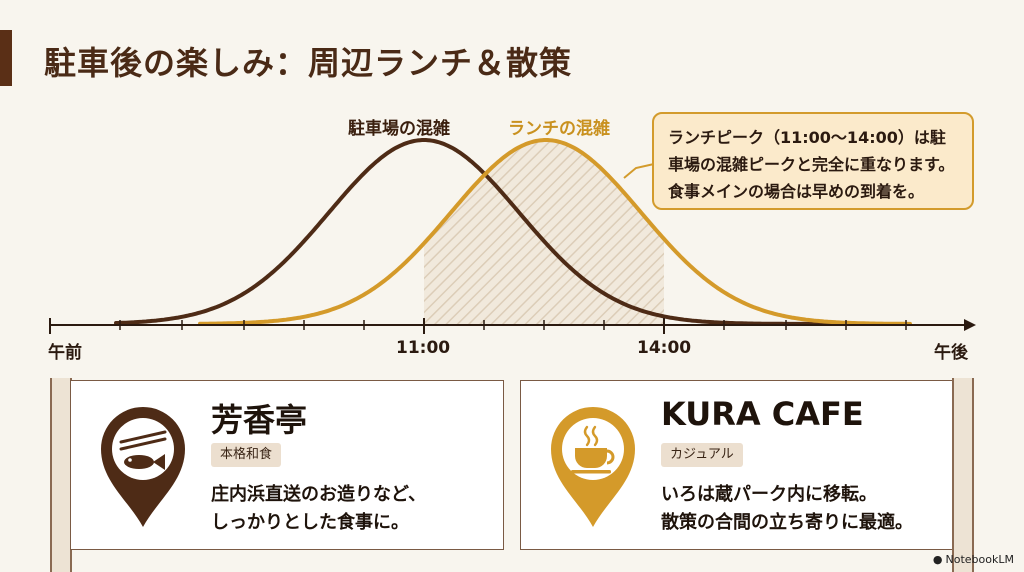 The height and width of the screenshot is (572, 1024). Describe the element at coordinates (310, 522) in the screenshot. I see `description-line: しっかりとした食事に。` at that location.